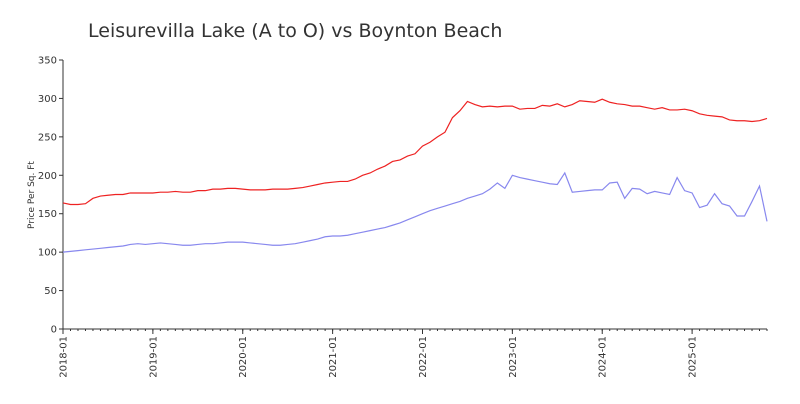 The width and height of the screenshot is (800, 404). What do you see at coordinates (47, 99) in the screenshot?
I see `y-tick-label: 300` at bounding box center [47, 99].